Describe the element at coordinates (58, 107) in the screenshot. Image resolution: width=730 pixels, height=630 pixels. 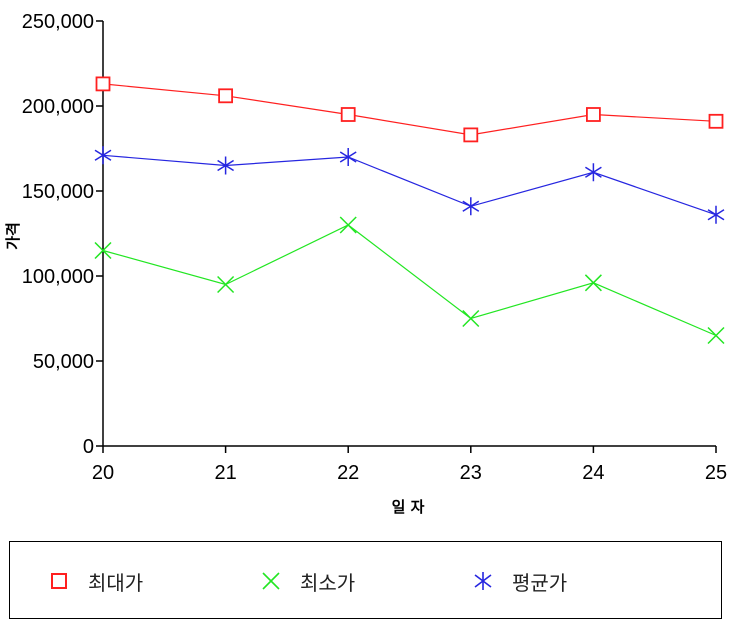
I see `y-tick-label: 200,000` at that location.